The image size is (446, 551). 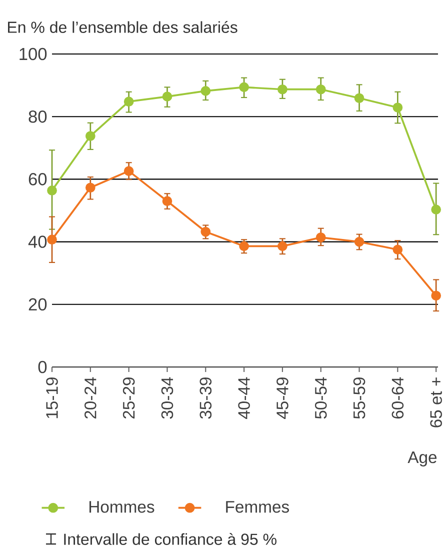 I want to click on y-tick-label: 80, so click(x=37, y=116).